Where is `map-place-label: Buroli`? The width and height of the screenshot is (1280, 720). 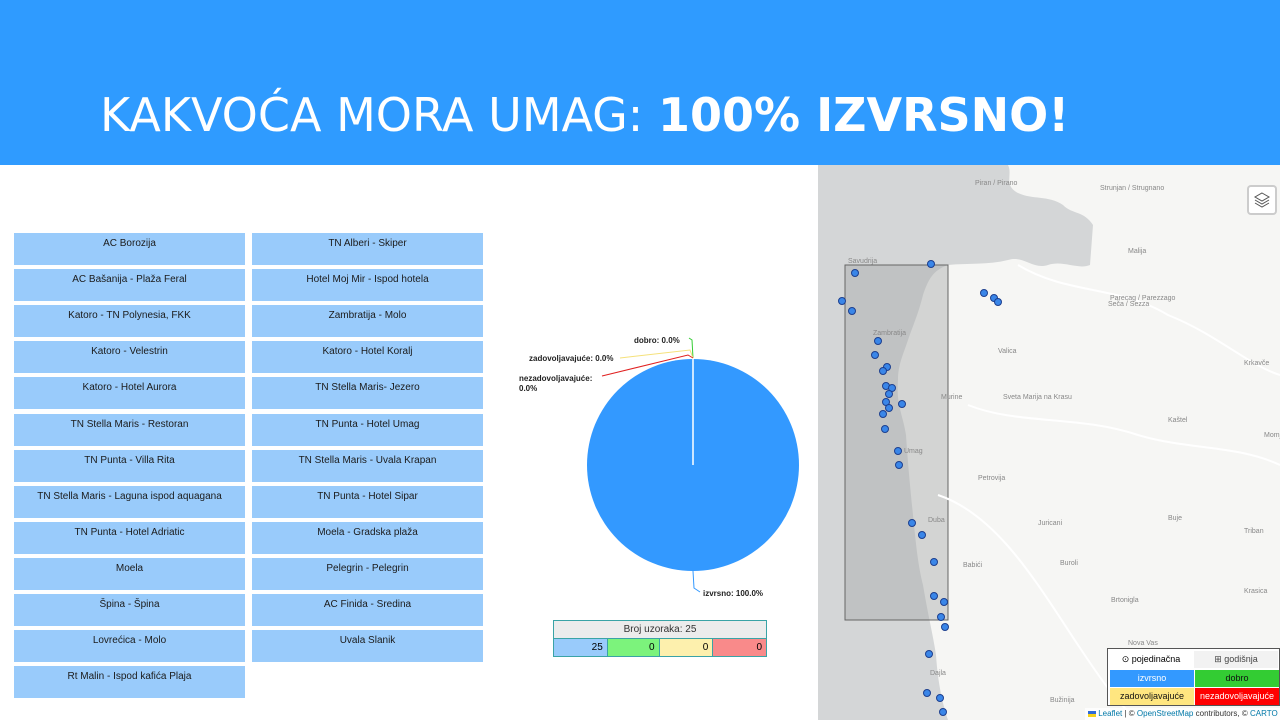 map-place-label: Buroli is located at coordinates (1069, 563).